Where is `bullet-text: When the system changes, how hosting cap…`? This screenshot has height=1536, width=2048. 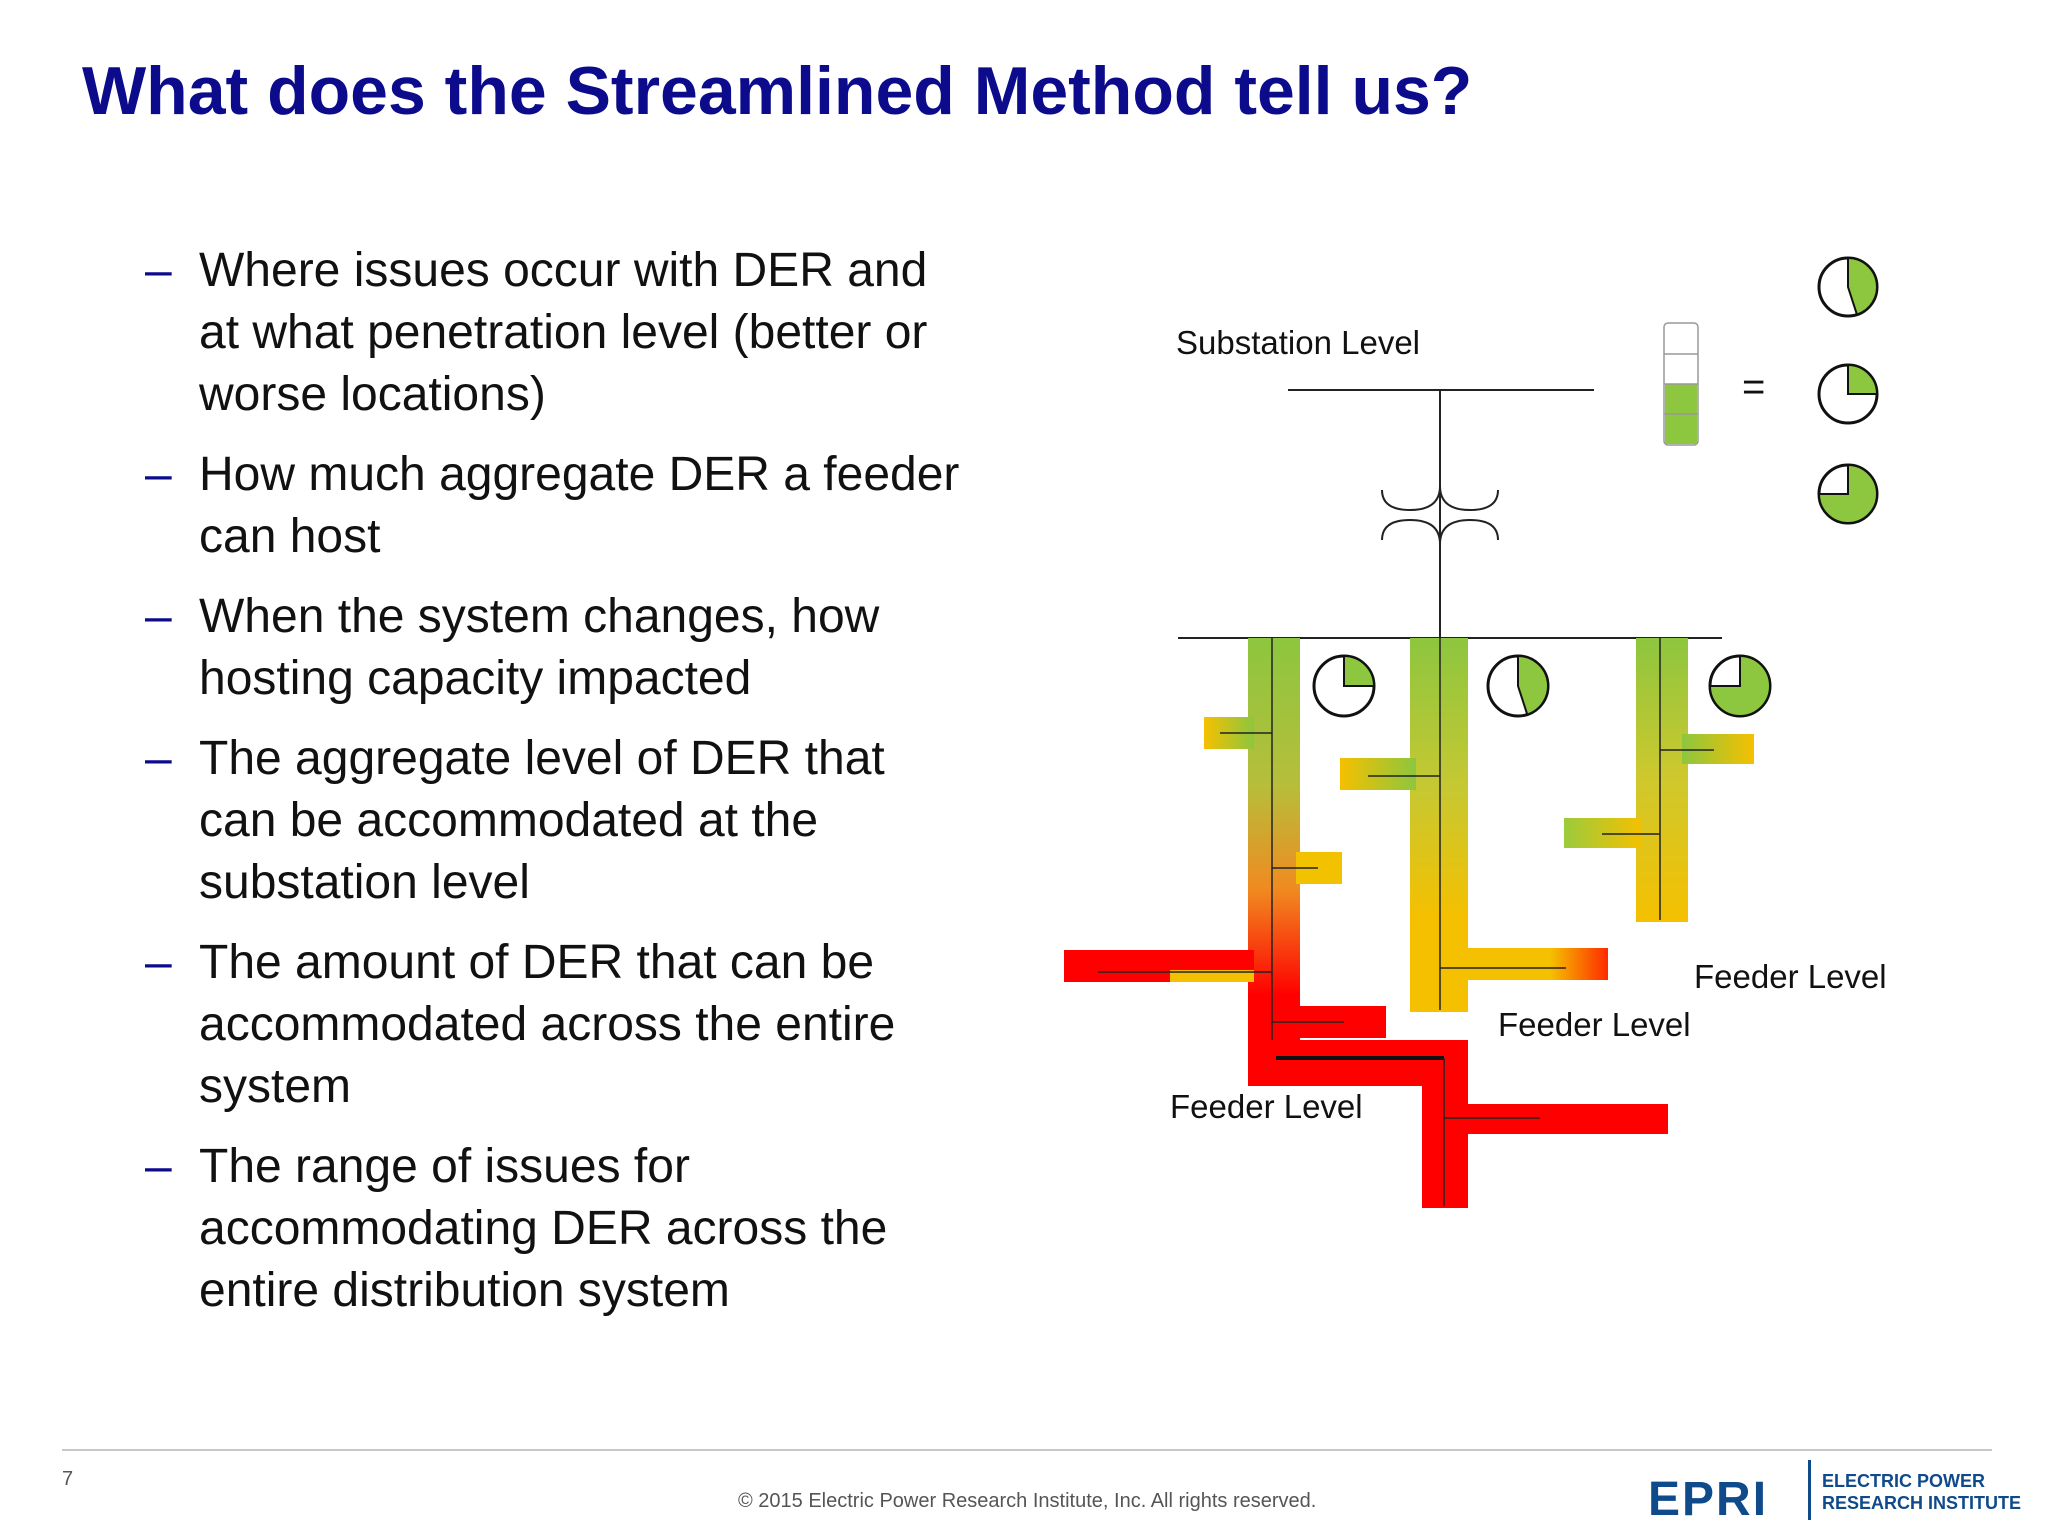
bullet-text: When the system changes, how hosting cap… is located at coordinates (539, 647).